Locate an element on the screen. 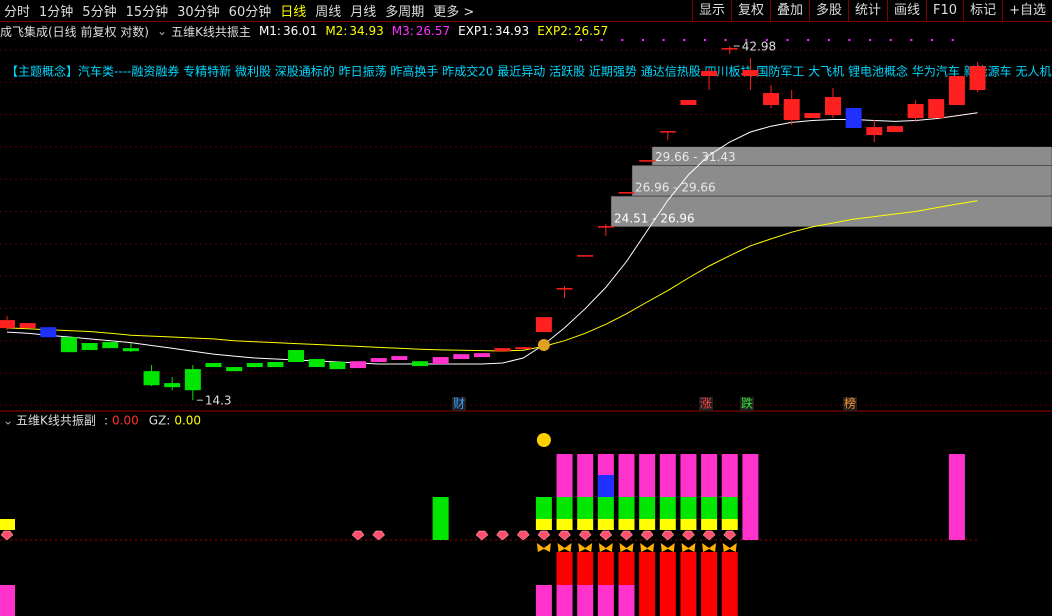  period-tab: 日线 is located at coordinates (293, 12).